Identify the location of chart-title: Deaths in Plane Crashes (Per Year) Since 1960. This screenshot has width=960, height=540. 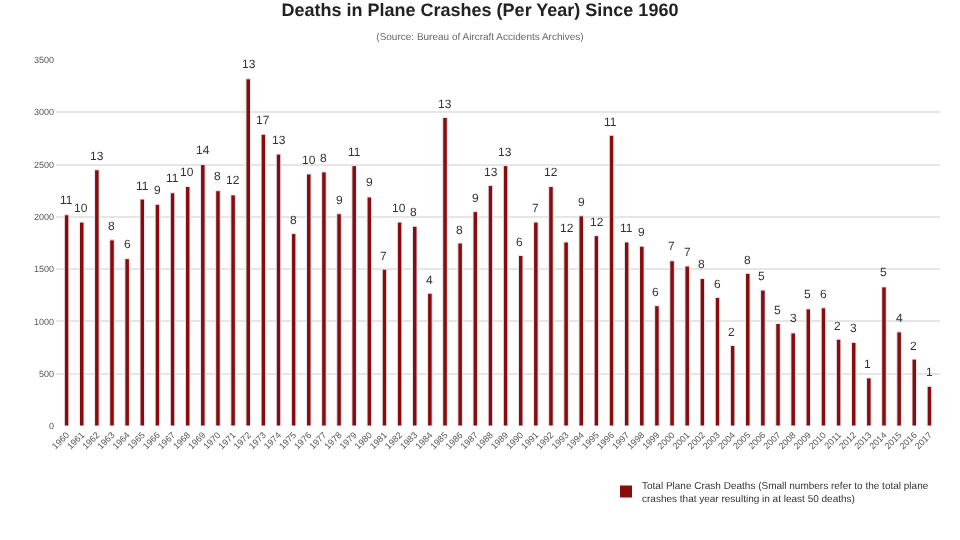
(480, 10).